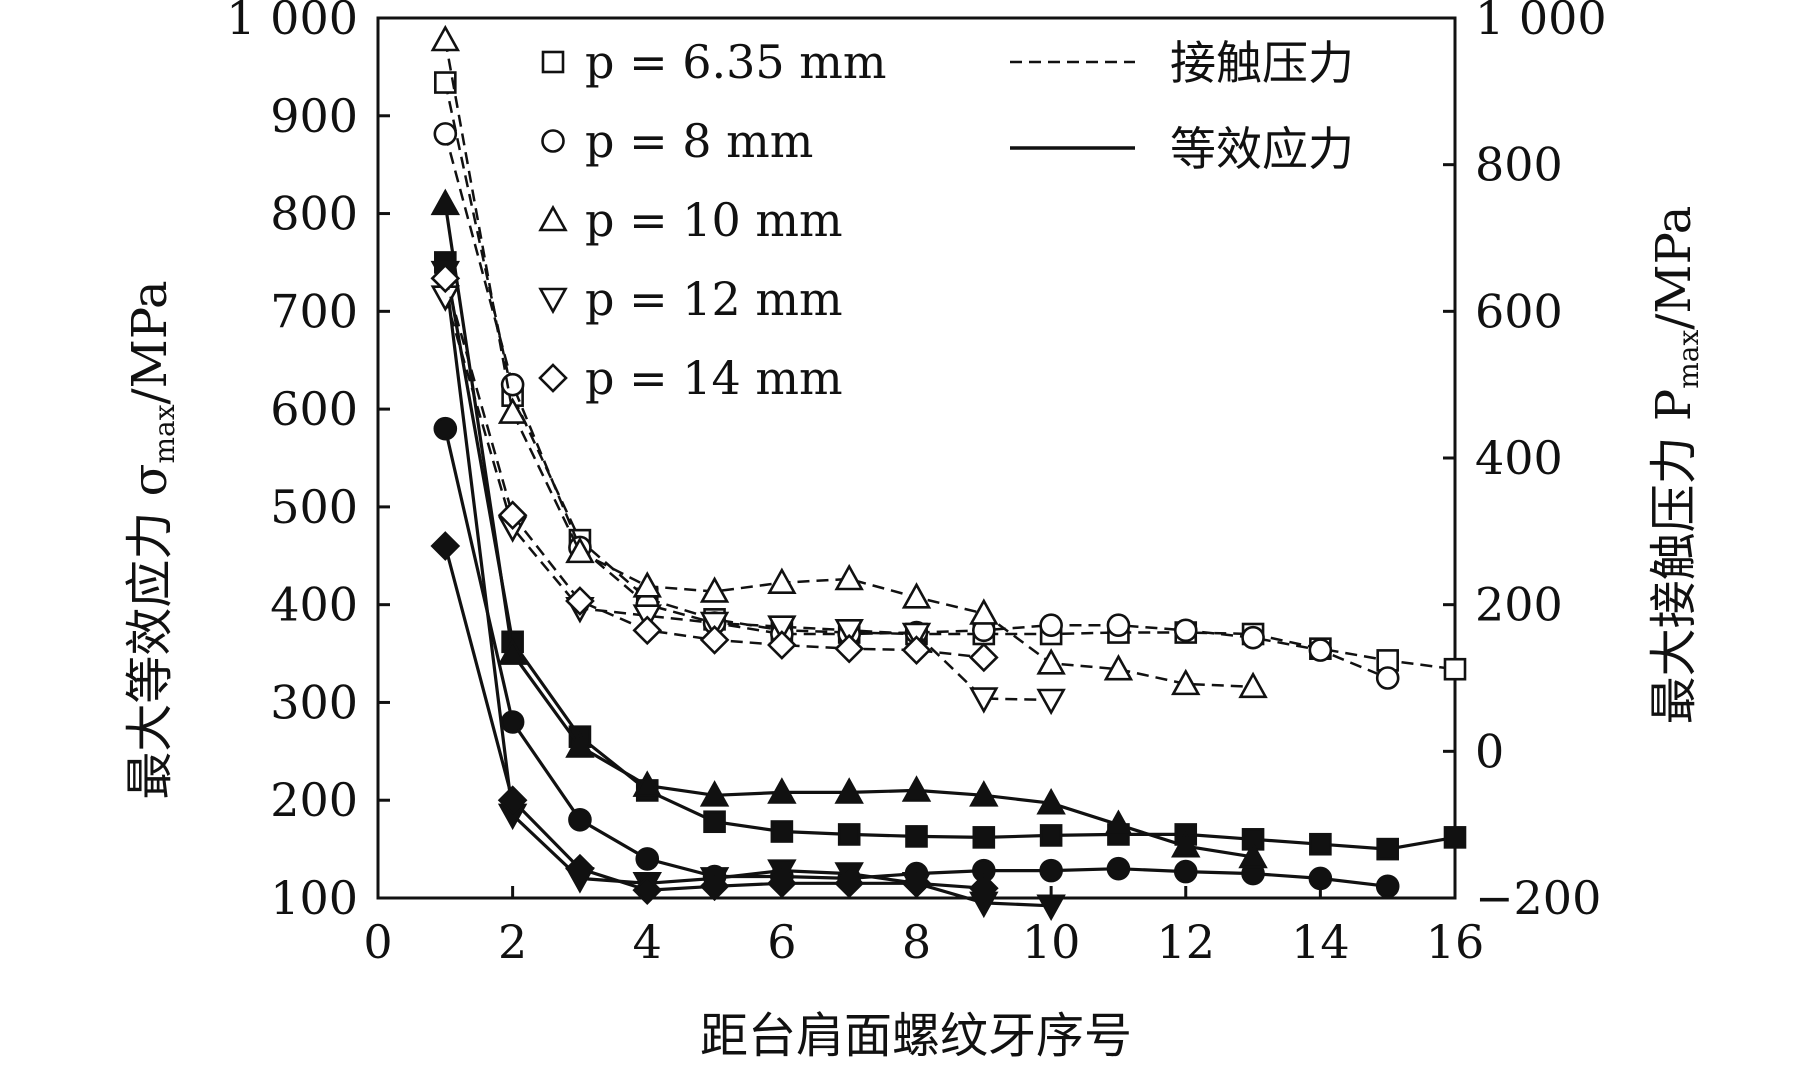  I want to click on legend-label: p = 6.35 mm, so click(736, 62).